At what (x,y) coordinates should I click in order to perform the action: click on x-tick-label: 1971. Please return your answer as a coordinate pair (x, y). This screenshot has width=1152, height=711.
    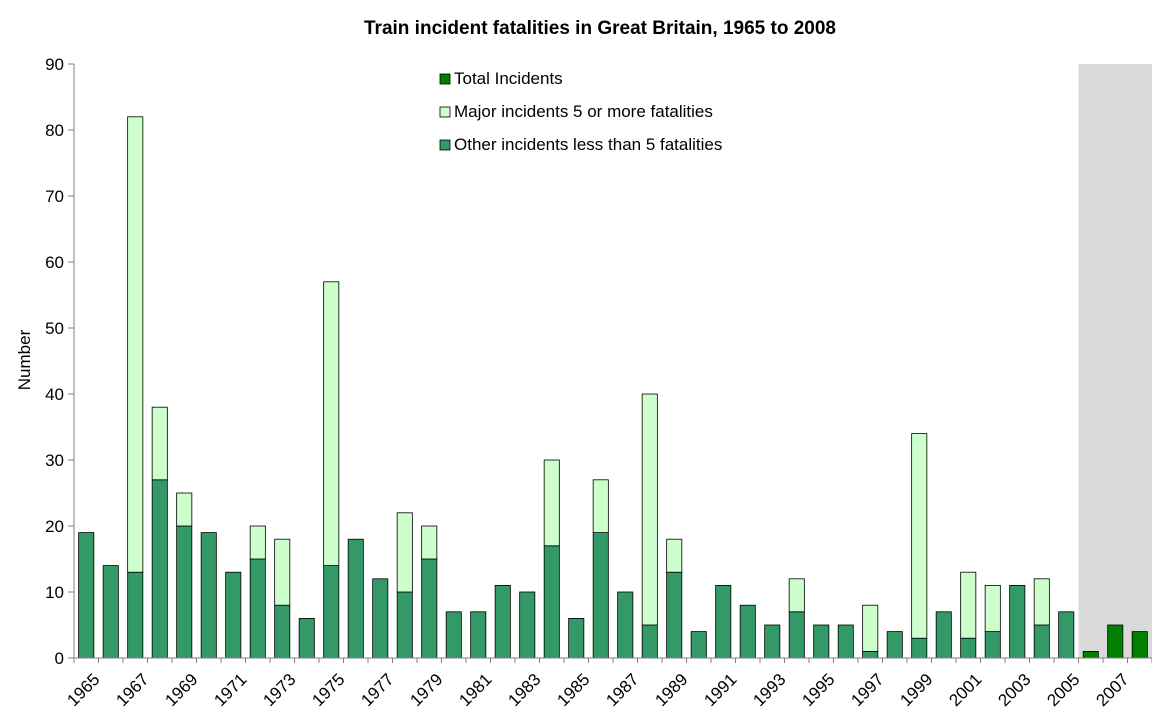
    Looking at the image, I should click on (230, 690).